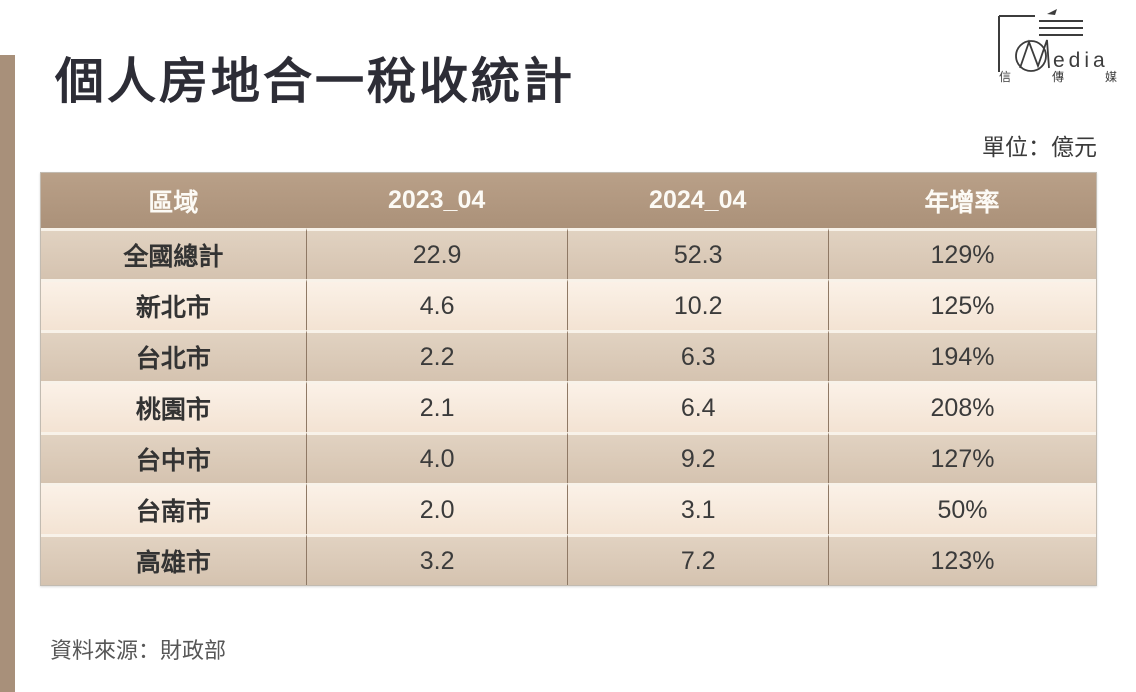 This screenshot has height=692, width=1136. I want to click on value-cell: 6.3, so click(697, 355).